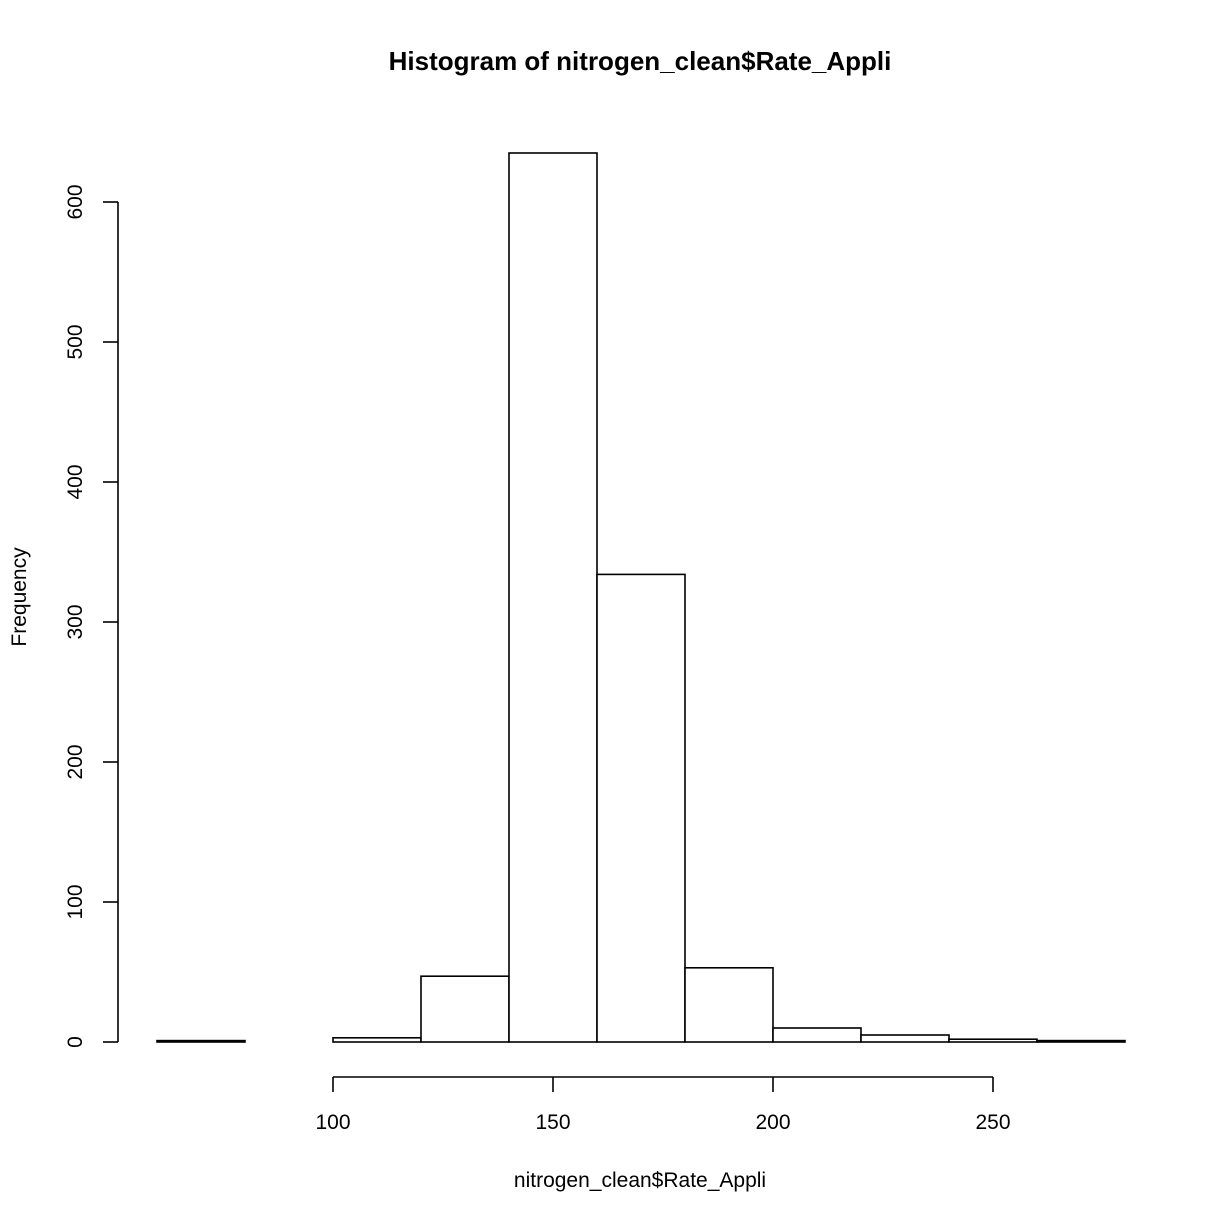 This screenshot has width=1224, height=1224. Describe the element at coordinates (75, 481) in the screenshot. I see `y-tick-label-4: 400` at that location.